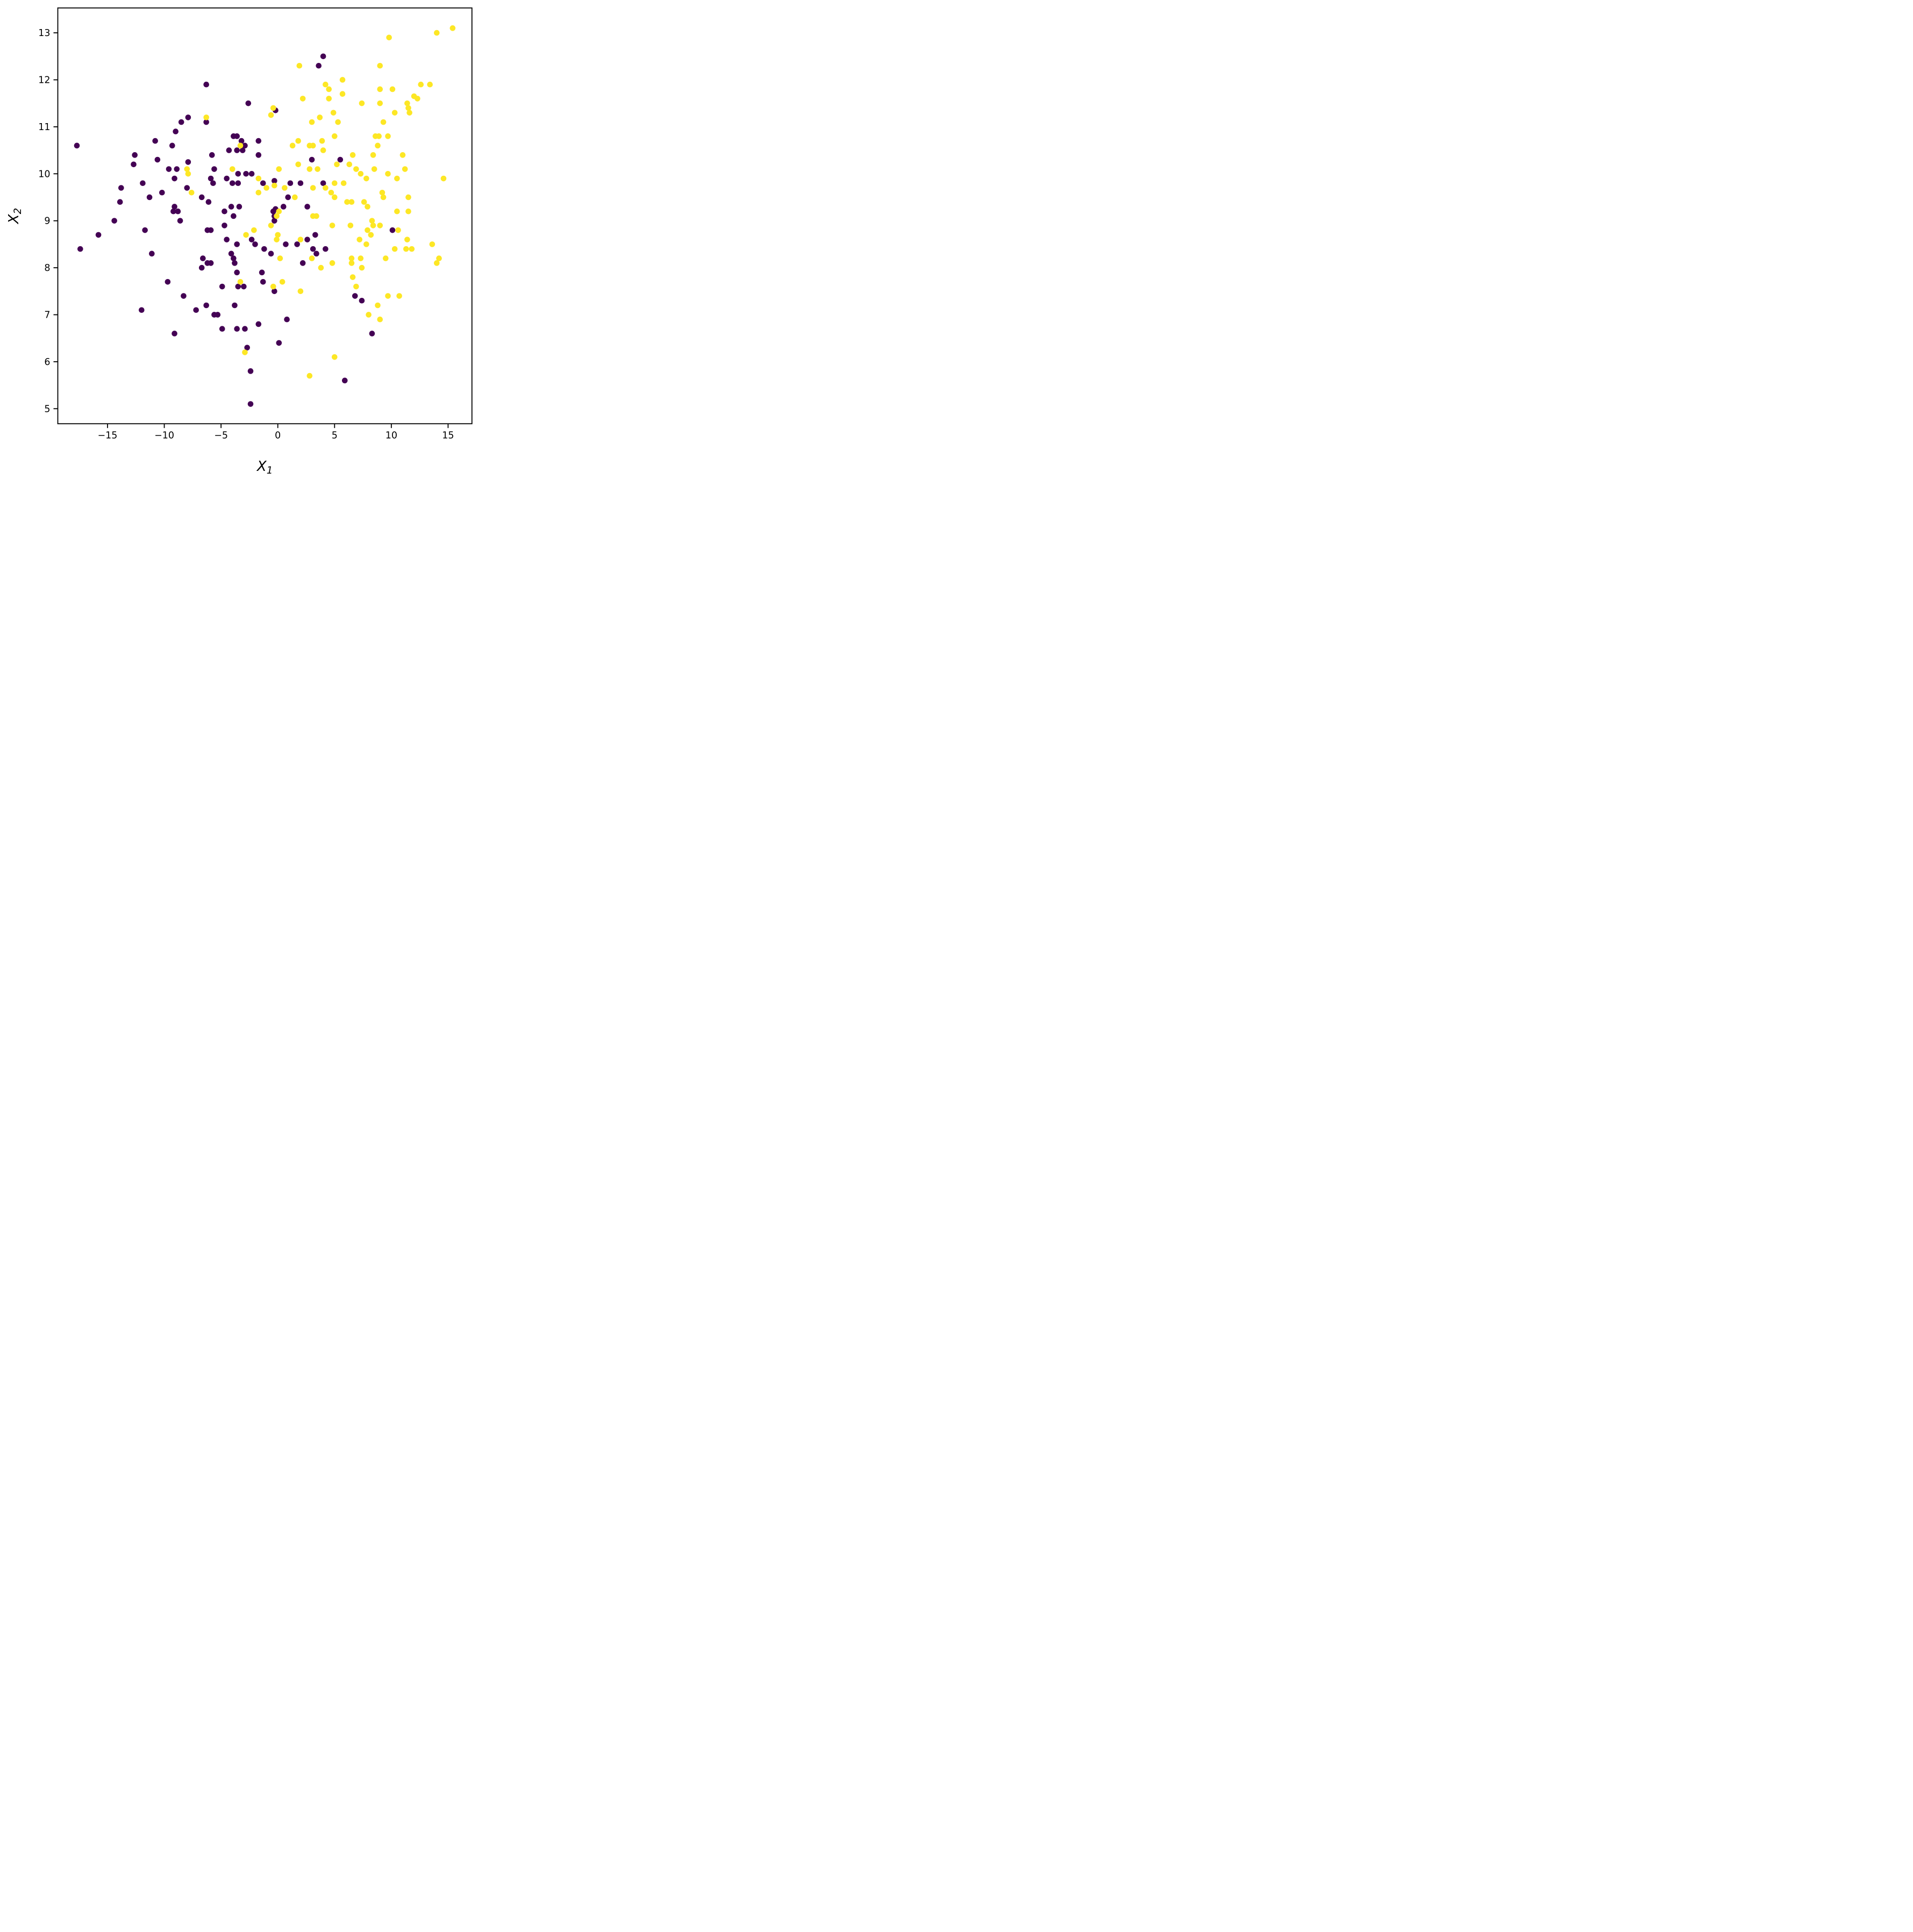 Image resolution: width=1913 pixels, height=1932 pixels. I want to click on plot-border, so click(265, 216).